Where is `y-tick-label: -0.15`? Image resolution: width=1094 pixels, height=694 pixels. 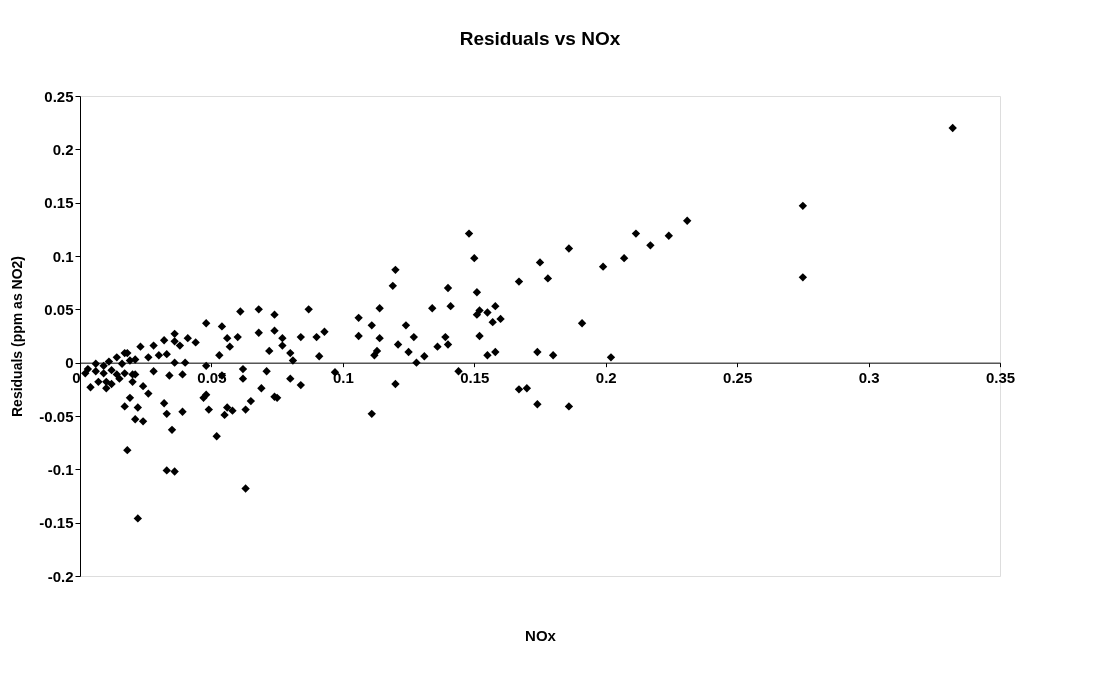
y-tick-label: -0.15 is located at coordinates (56, 523).